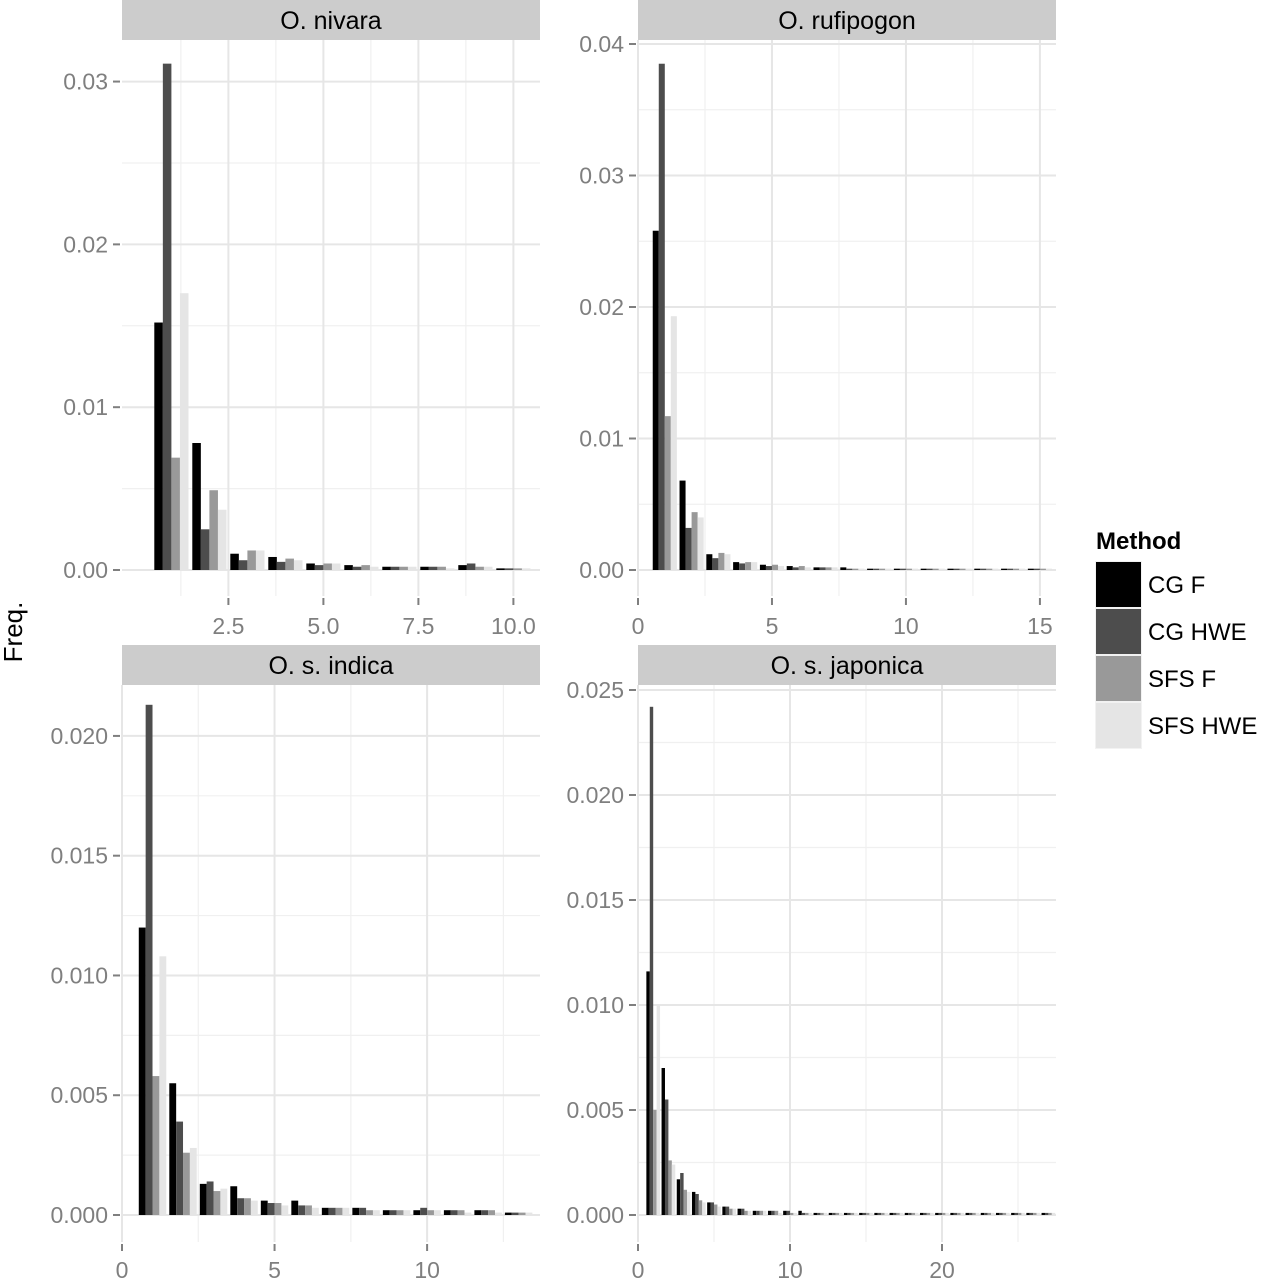  I want to click on y-tick-label: 0.010, so click(79, 975).